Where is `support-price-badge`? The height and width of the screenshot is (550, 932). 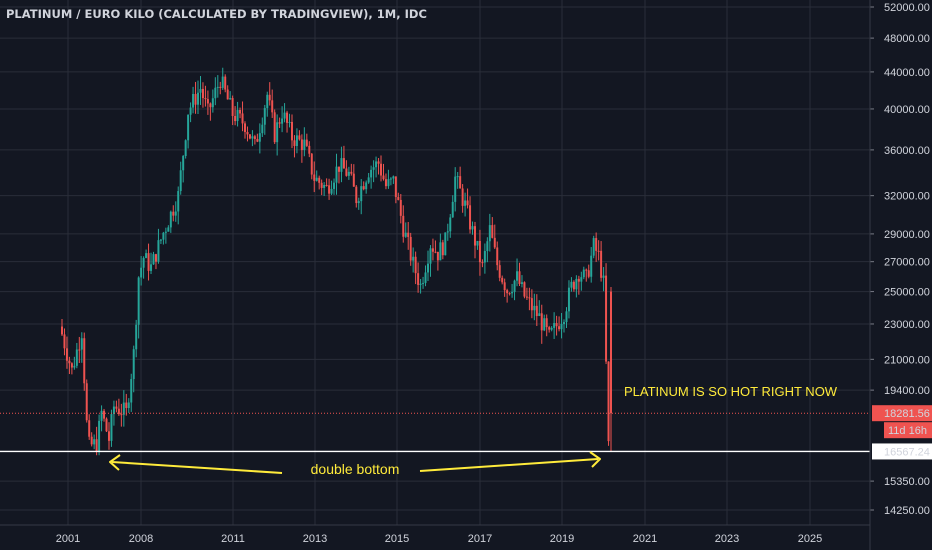 support-price-badge is located at coordinates (902, 451).